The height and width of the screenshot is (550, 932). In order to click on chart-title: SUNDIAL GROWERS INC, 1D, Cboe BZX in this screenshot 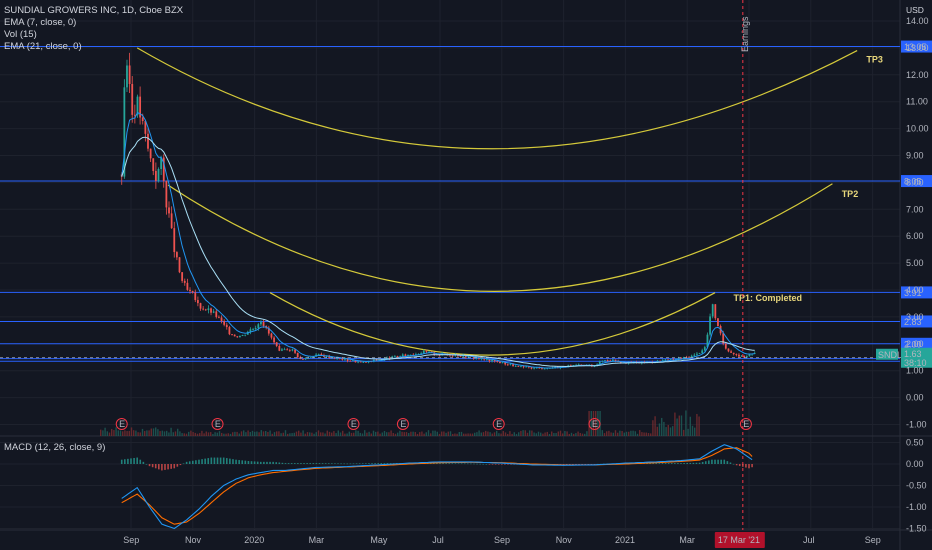, I will do `click(94, 10)`.